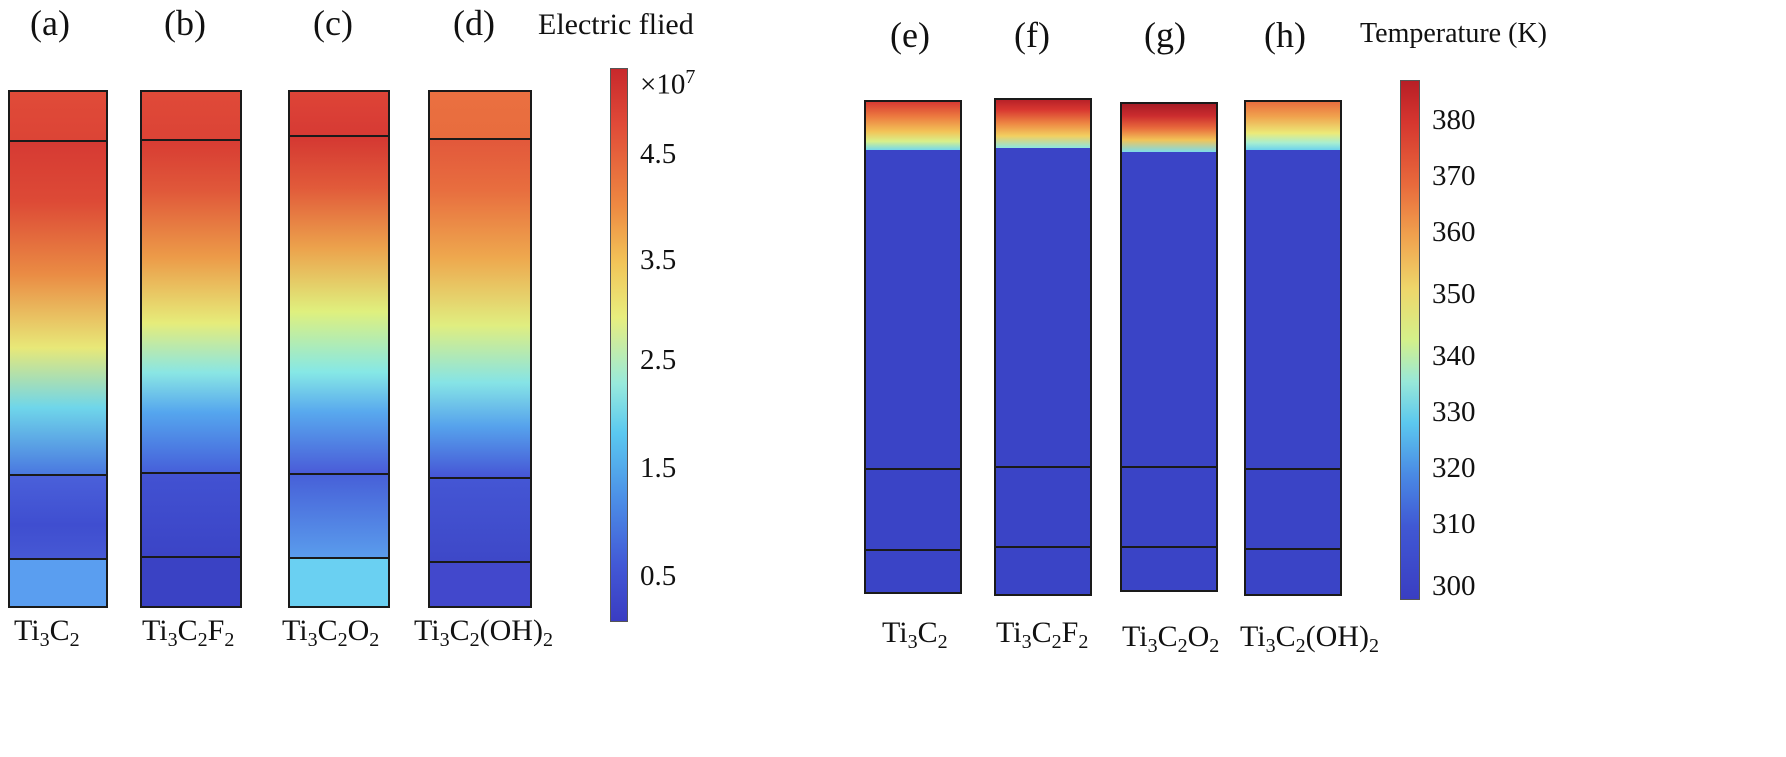 The image size is (1786, 757). I want to click on temperature-tick-330: 330, so click(1454, 412).